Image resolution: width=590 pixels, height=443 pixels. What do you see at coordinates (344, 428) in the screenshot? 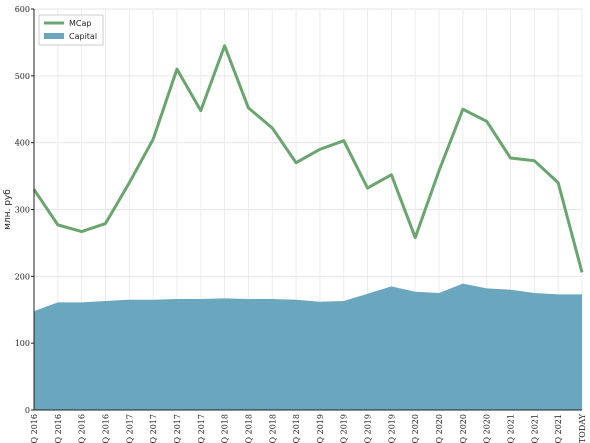
I see `x-tick-label: 2Q 2019` at bounding box center [344, 428].